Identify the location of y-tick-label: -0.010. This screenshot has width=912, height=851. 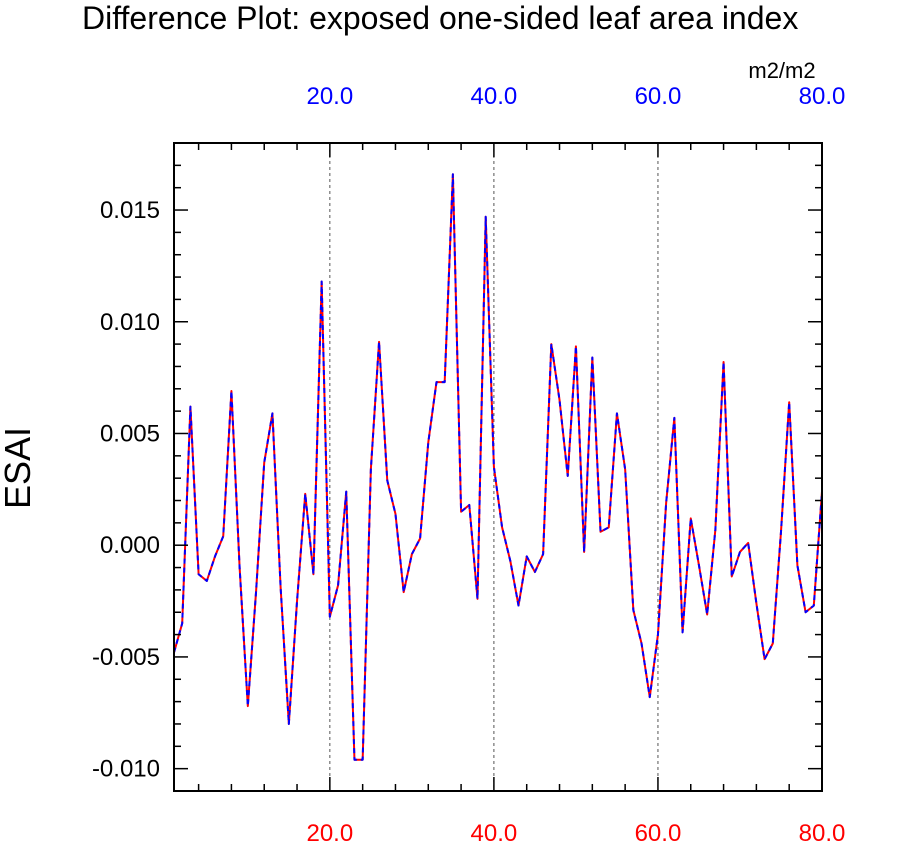
(126, 769).